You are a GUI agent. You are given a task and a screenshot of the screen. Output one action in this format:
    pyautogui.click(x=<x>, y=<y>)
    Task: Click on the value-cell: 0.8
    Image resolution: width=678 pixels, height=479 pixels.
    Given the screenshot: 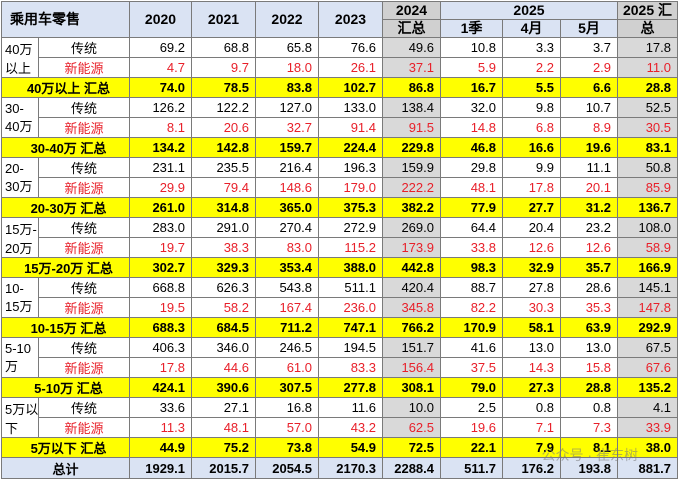 What is the action you would take?
    pyautogui.click(x=531, y=407)
    